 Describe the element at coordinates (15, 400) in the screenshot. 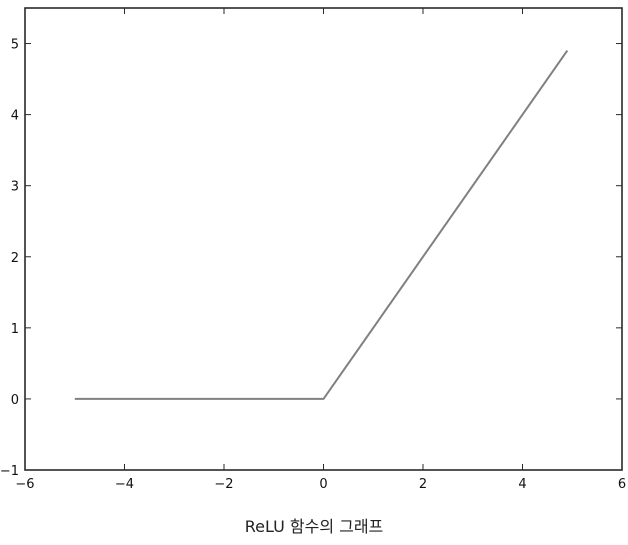

I see `y-tick-label: 0` at that location.